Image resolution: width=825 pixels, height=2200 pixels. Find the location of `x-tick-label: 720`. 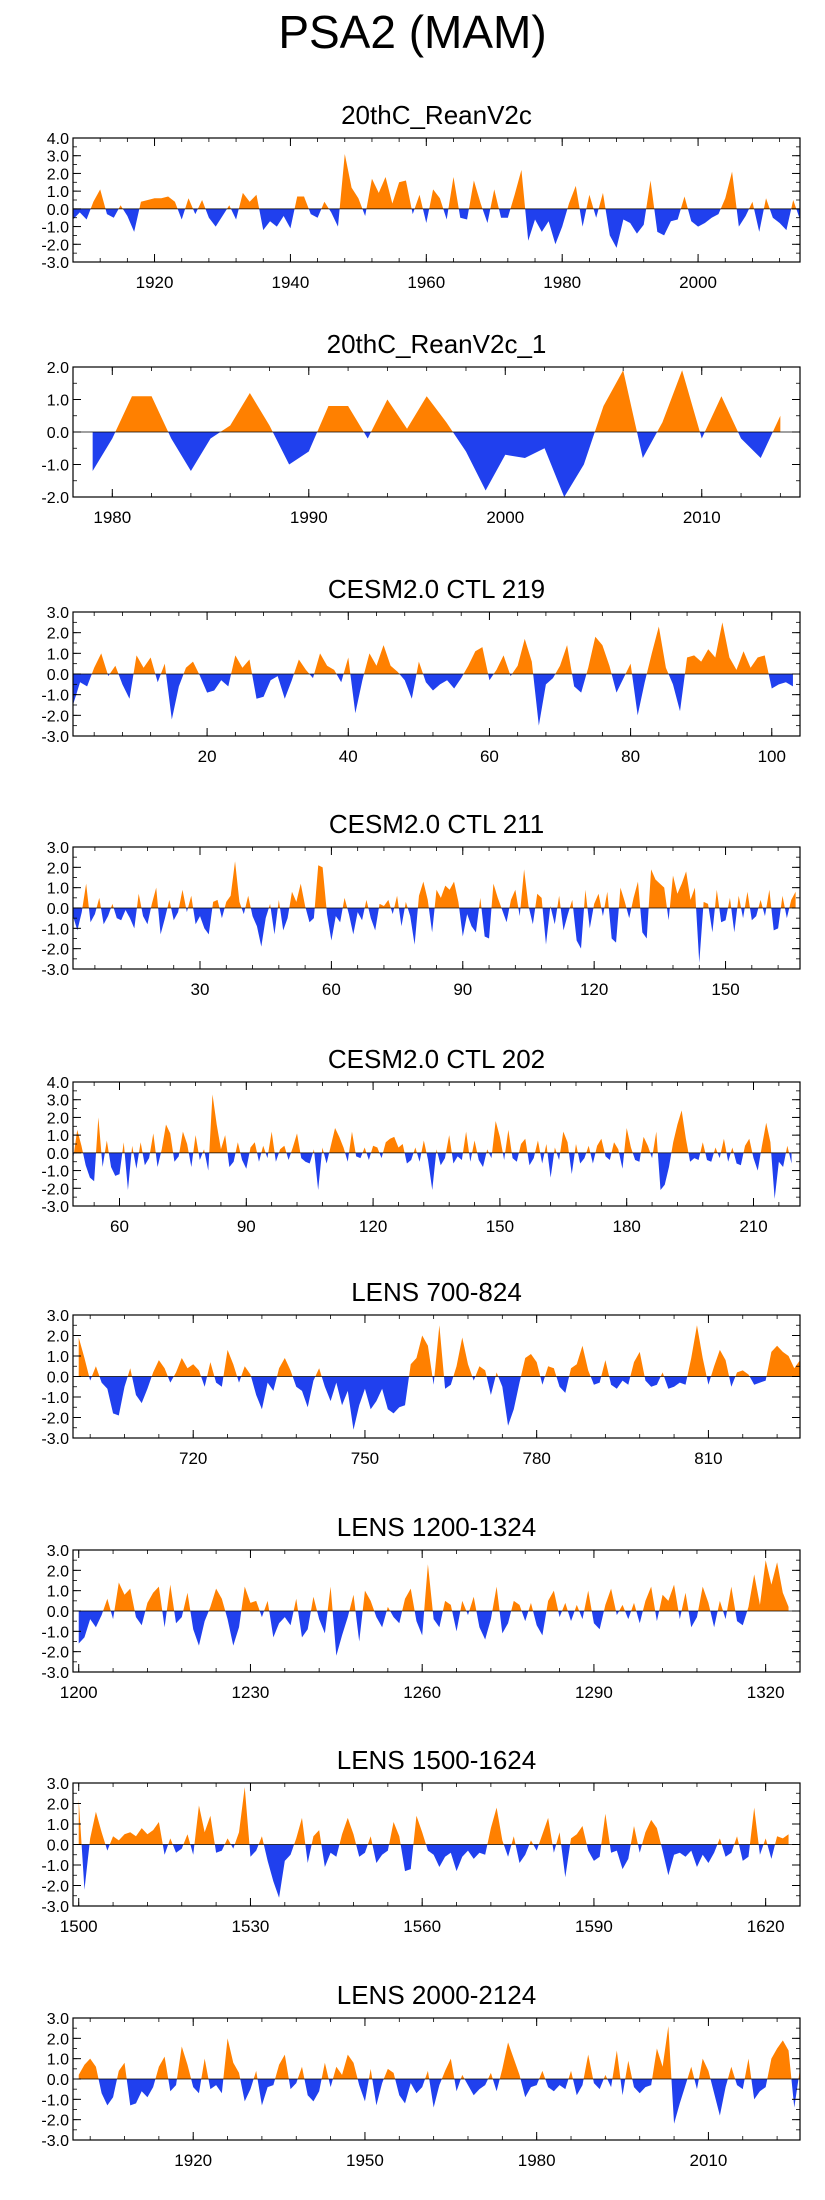

x-tick-label: 720 is located at coordinates (193, 1458).